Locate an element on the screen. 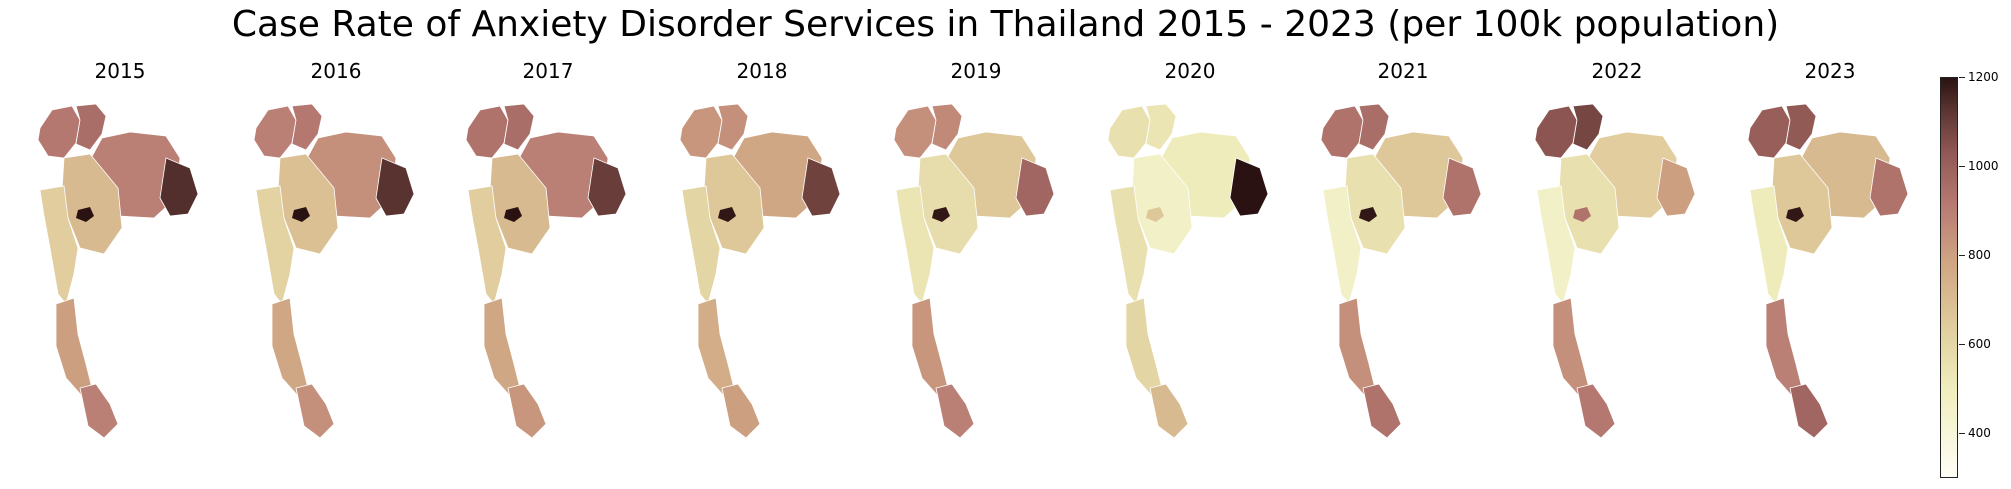 Image resolution: width=2011 pixels, height=489 pixels. panel-year-label: 2017 is located at coordinates (548, 71).